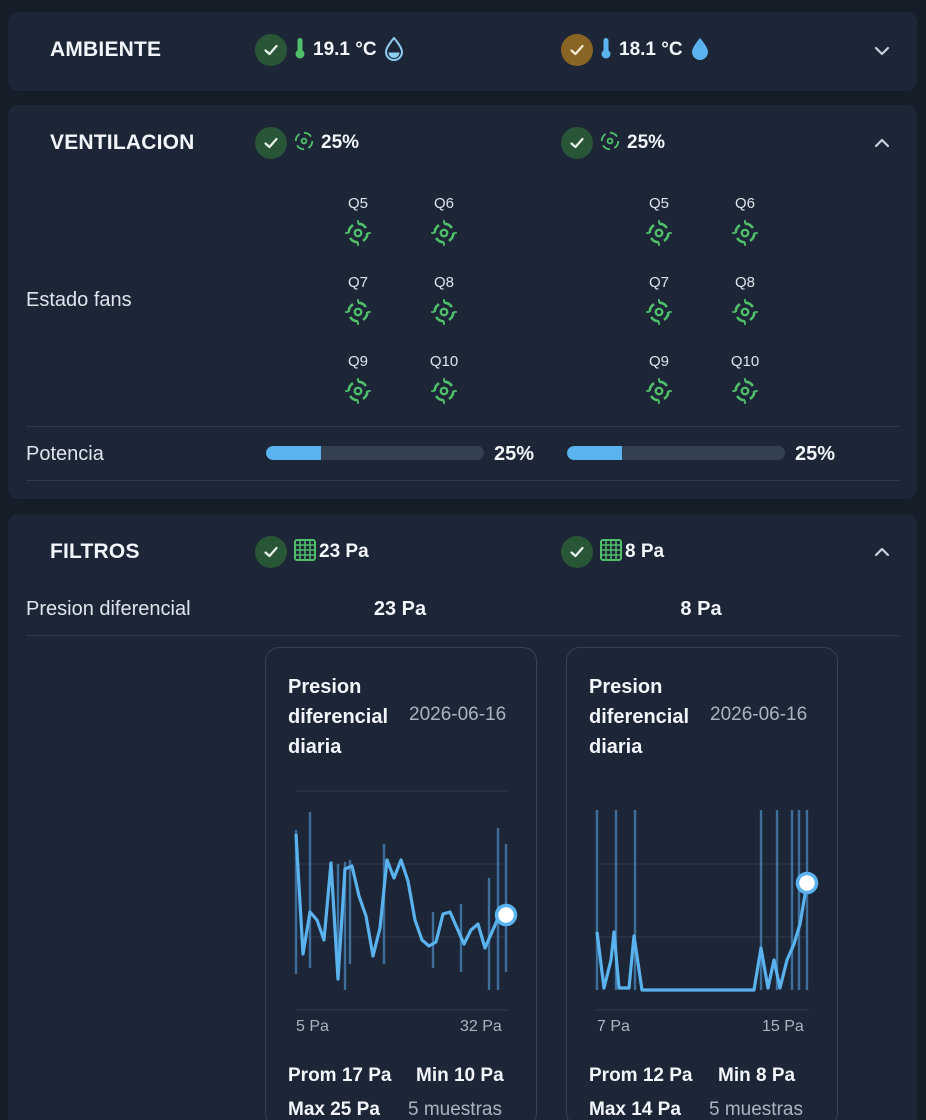  What do you see at coordinates (481, 1026) in the screenshot?
I see `axis-max-label: 32 Pa` at bounding box center [481, 1026].